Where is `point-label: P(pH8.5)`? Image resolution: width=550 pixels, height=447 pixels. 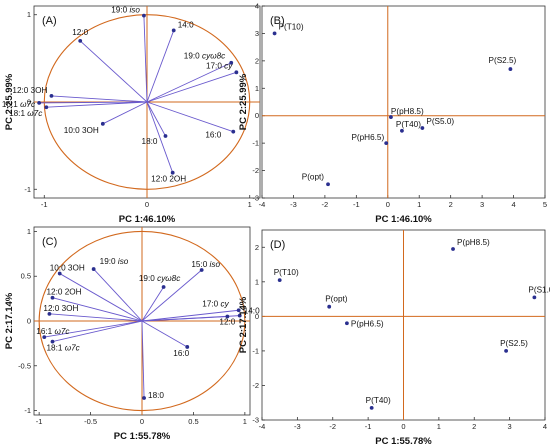
point-label: P(pH8.5) is located at coordinates (407, 111).